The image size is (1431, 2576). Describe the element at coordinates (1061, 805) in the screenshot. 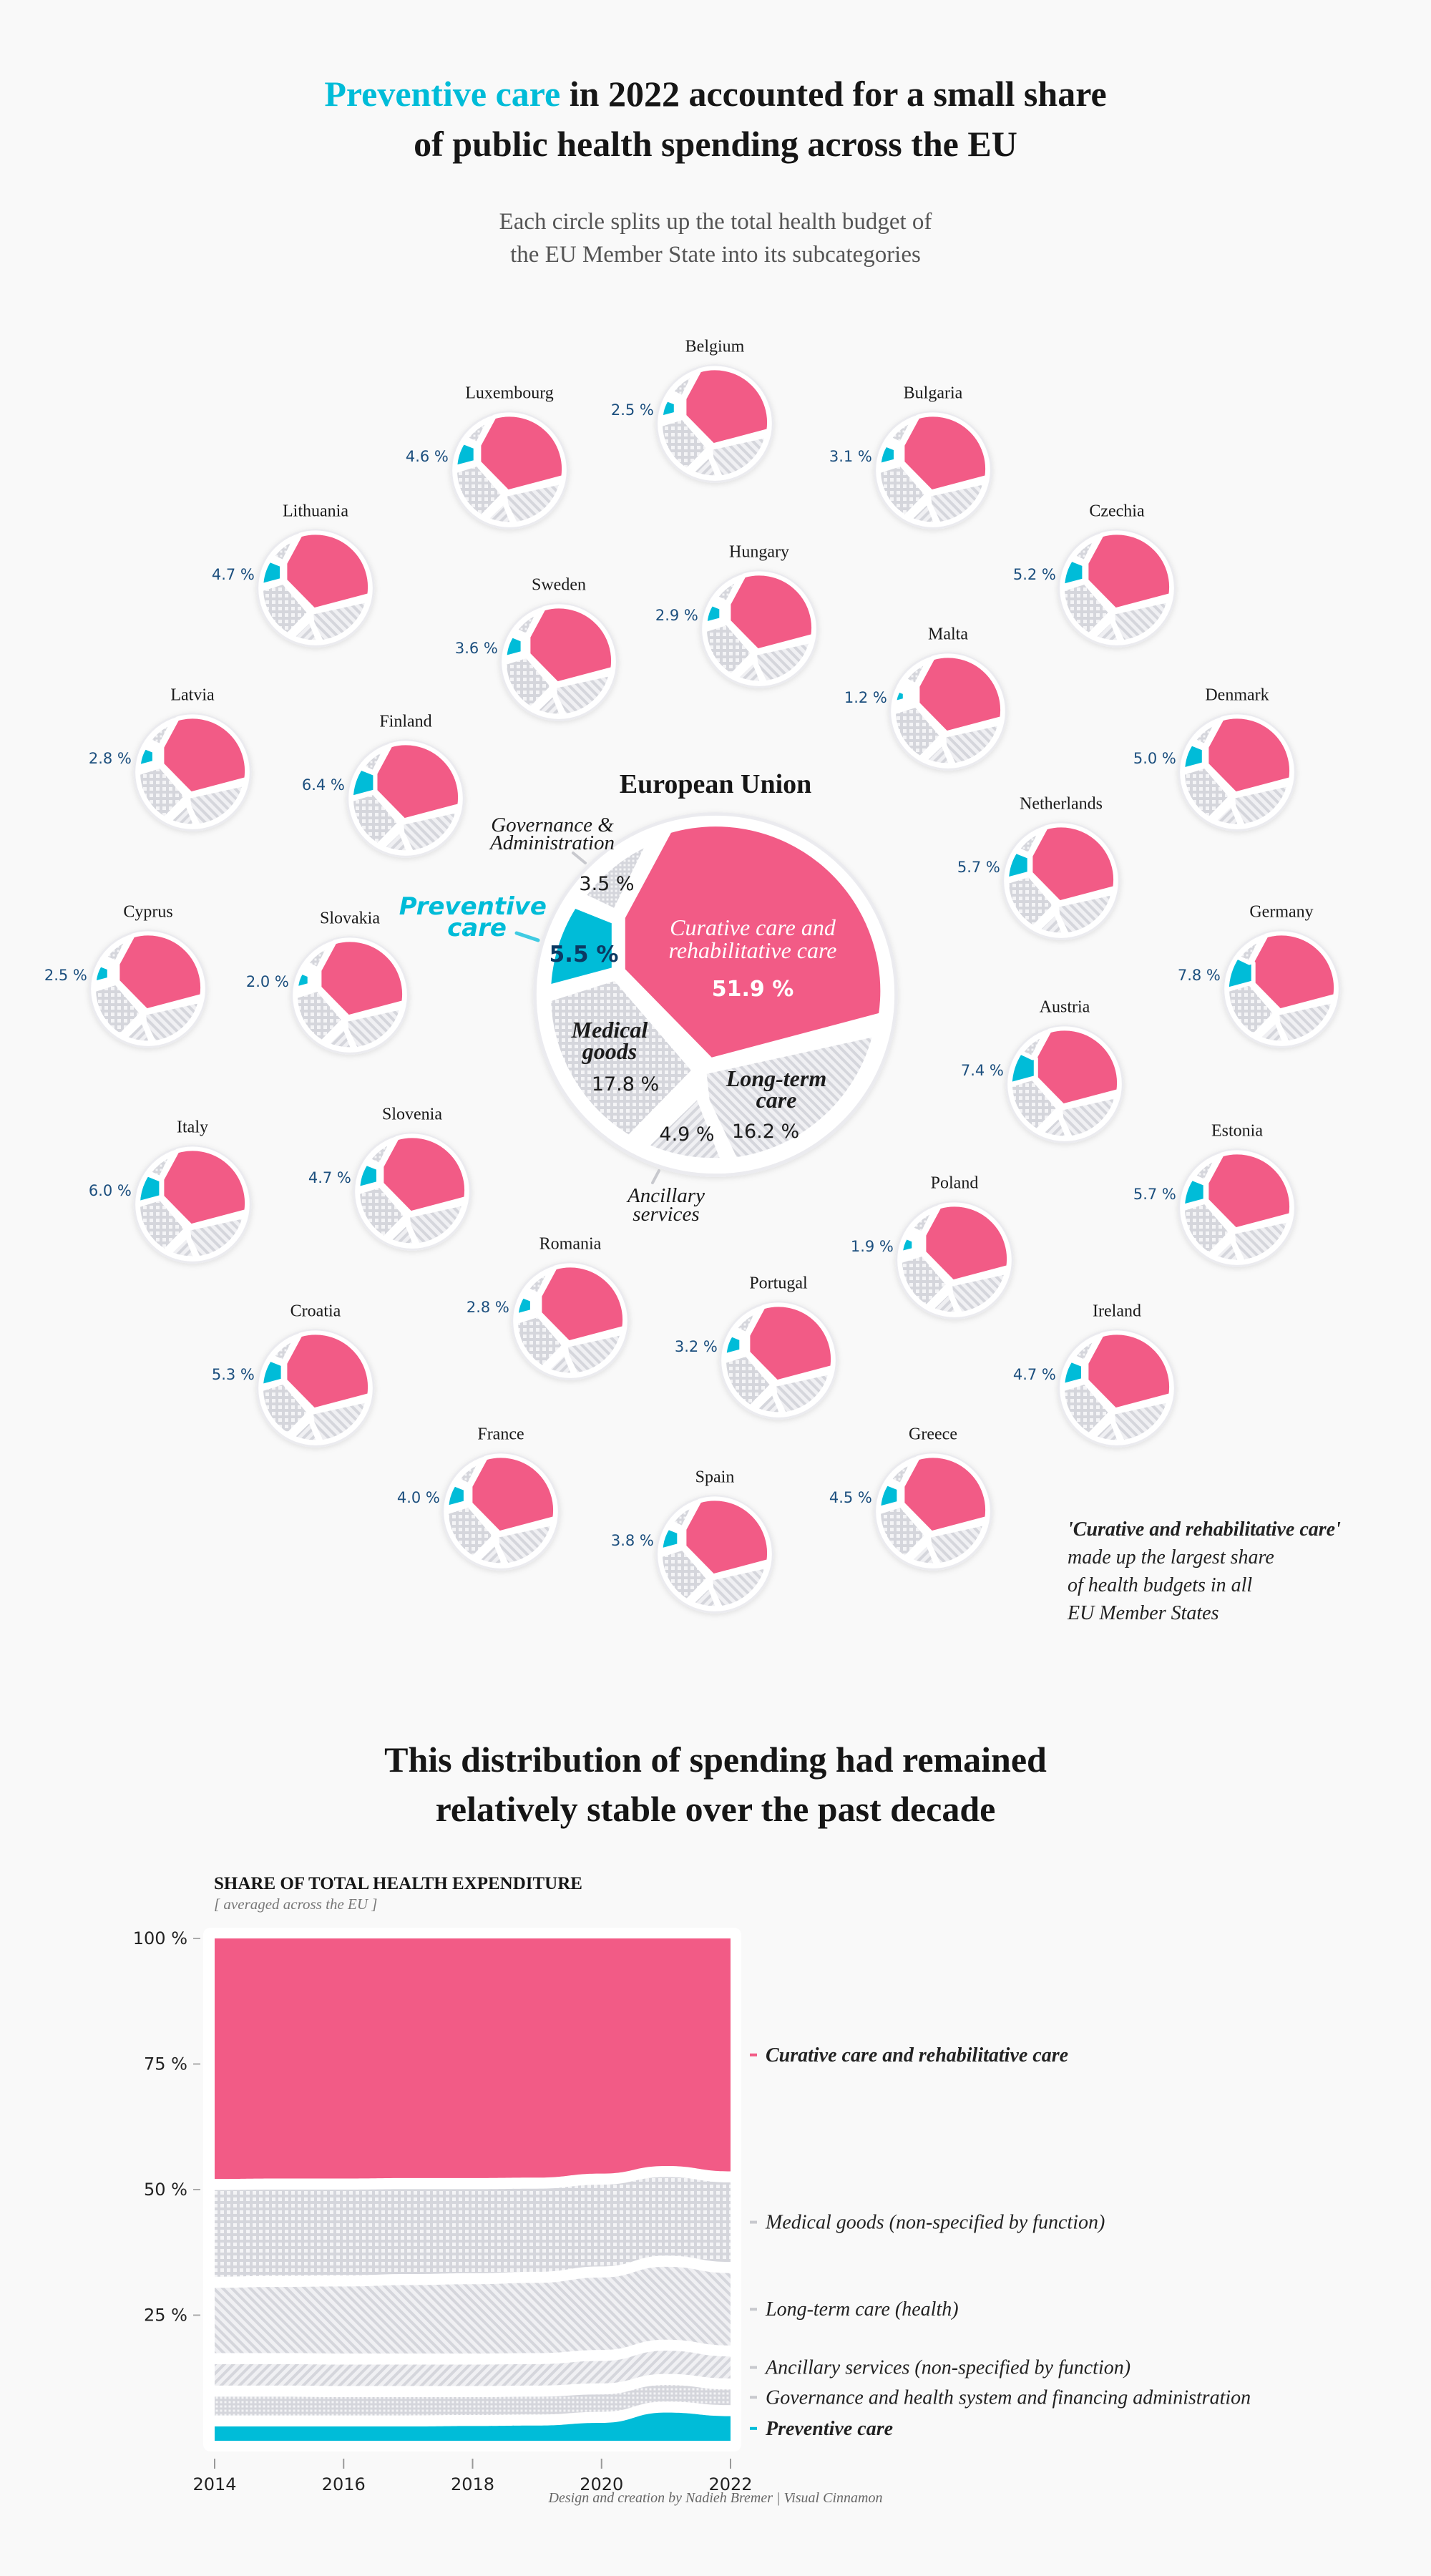

I see `country-name: Netherlands` at that location.